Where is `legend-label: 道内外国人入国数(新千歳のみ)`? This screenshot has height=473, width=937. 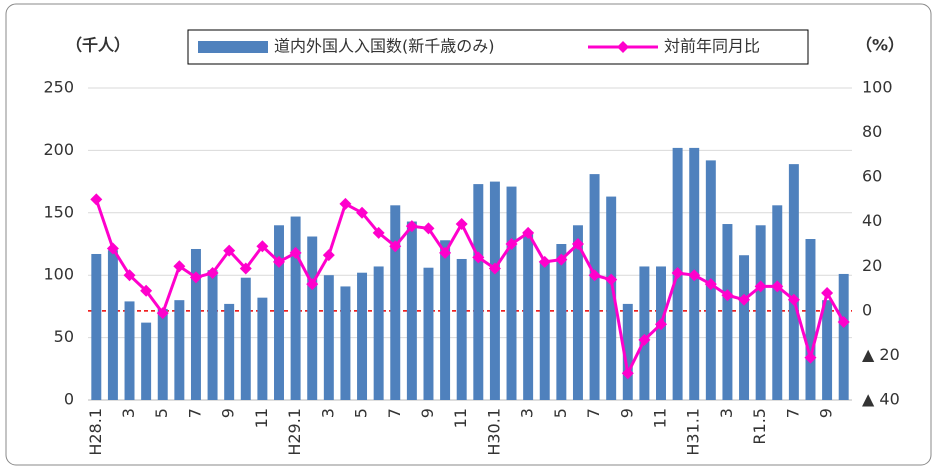 legend-label: 道内外国人入国数(新千歳のみ) is located at coordinates (384, 46).